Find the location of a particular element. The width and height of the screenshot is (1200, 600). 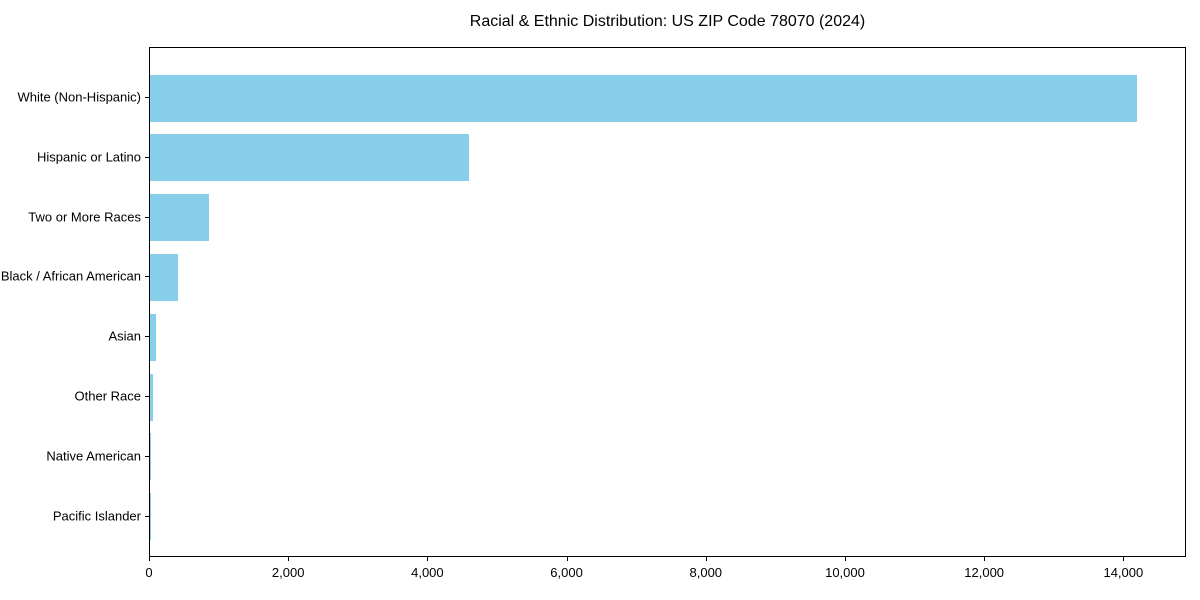

x-tick-label: 2,000 is located at coordinates (288, 572).